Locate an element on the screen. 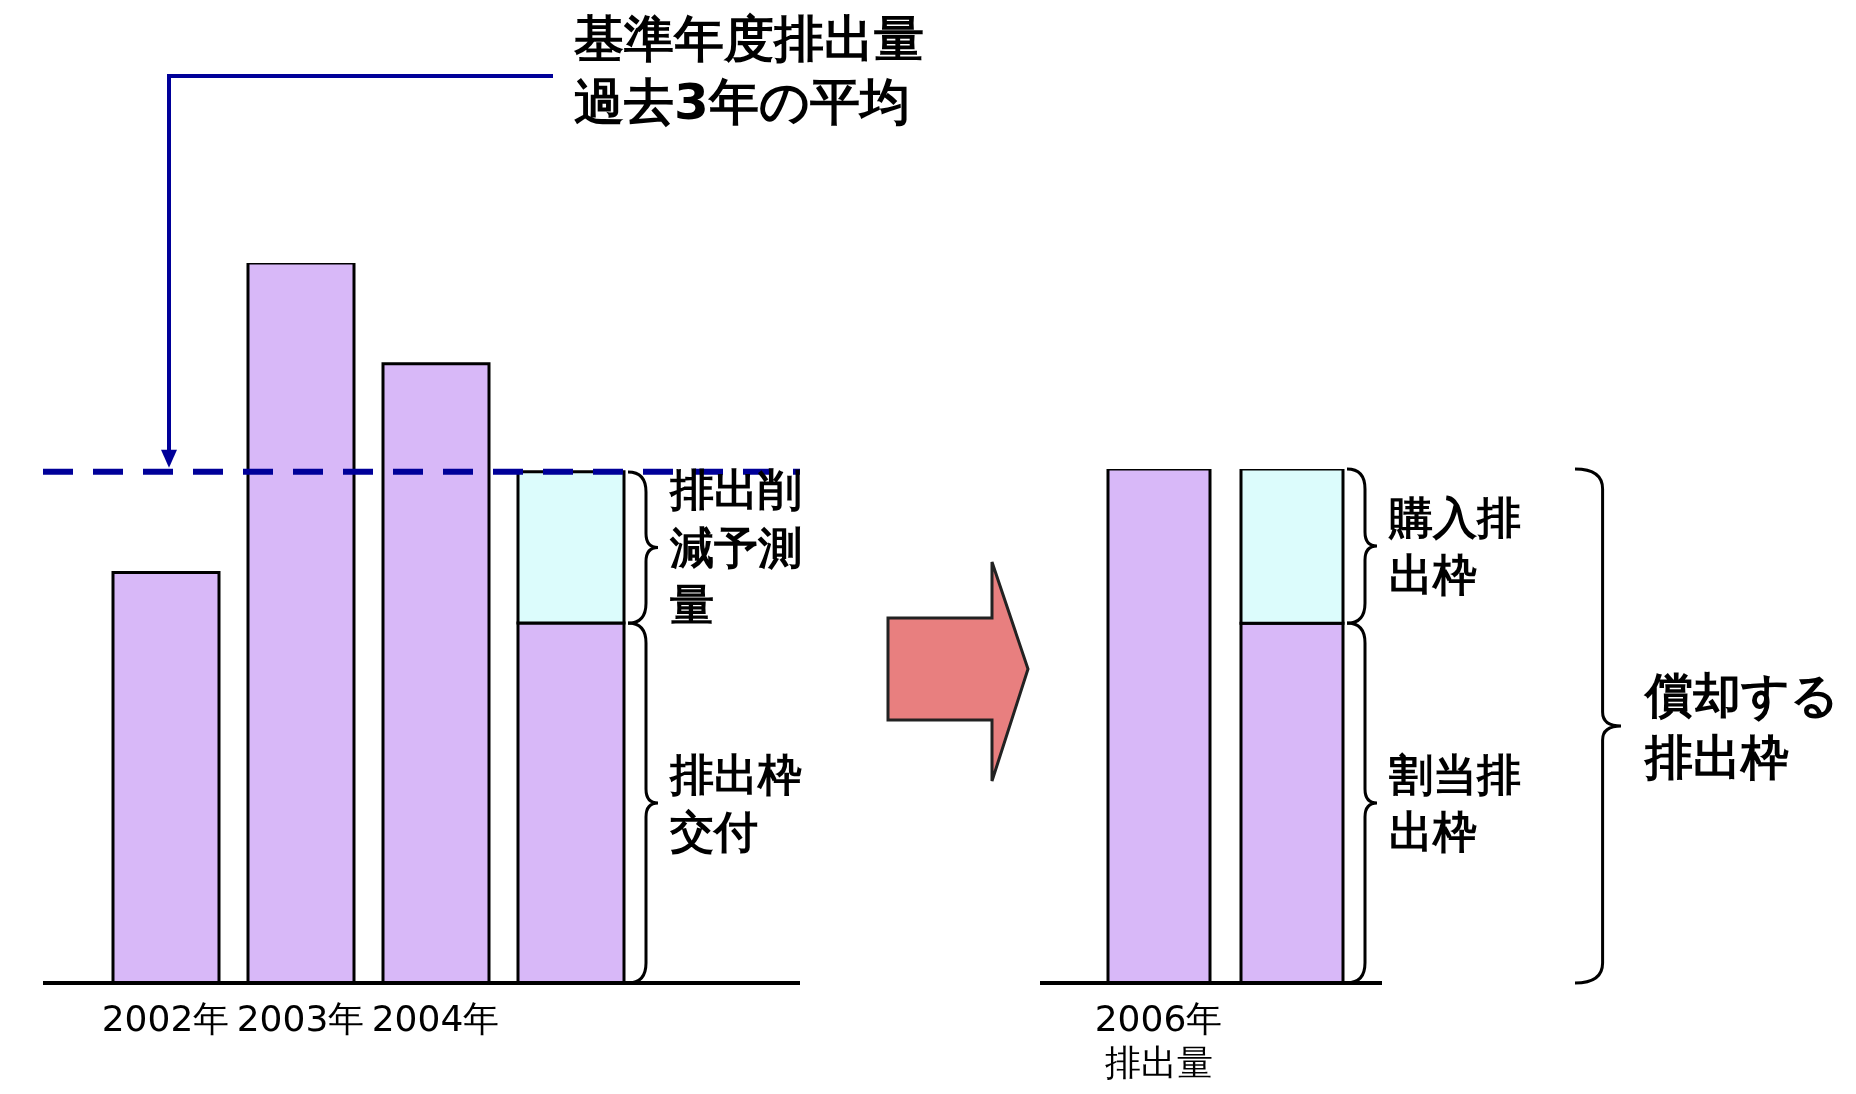 The height and width of the screenshot is (1094, 1856). series-label: 購入排出枠 is located at coordinates (1455, 546).